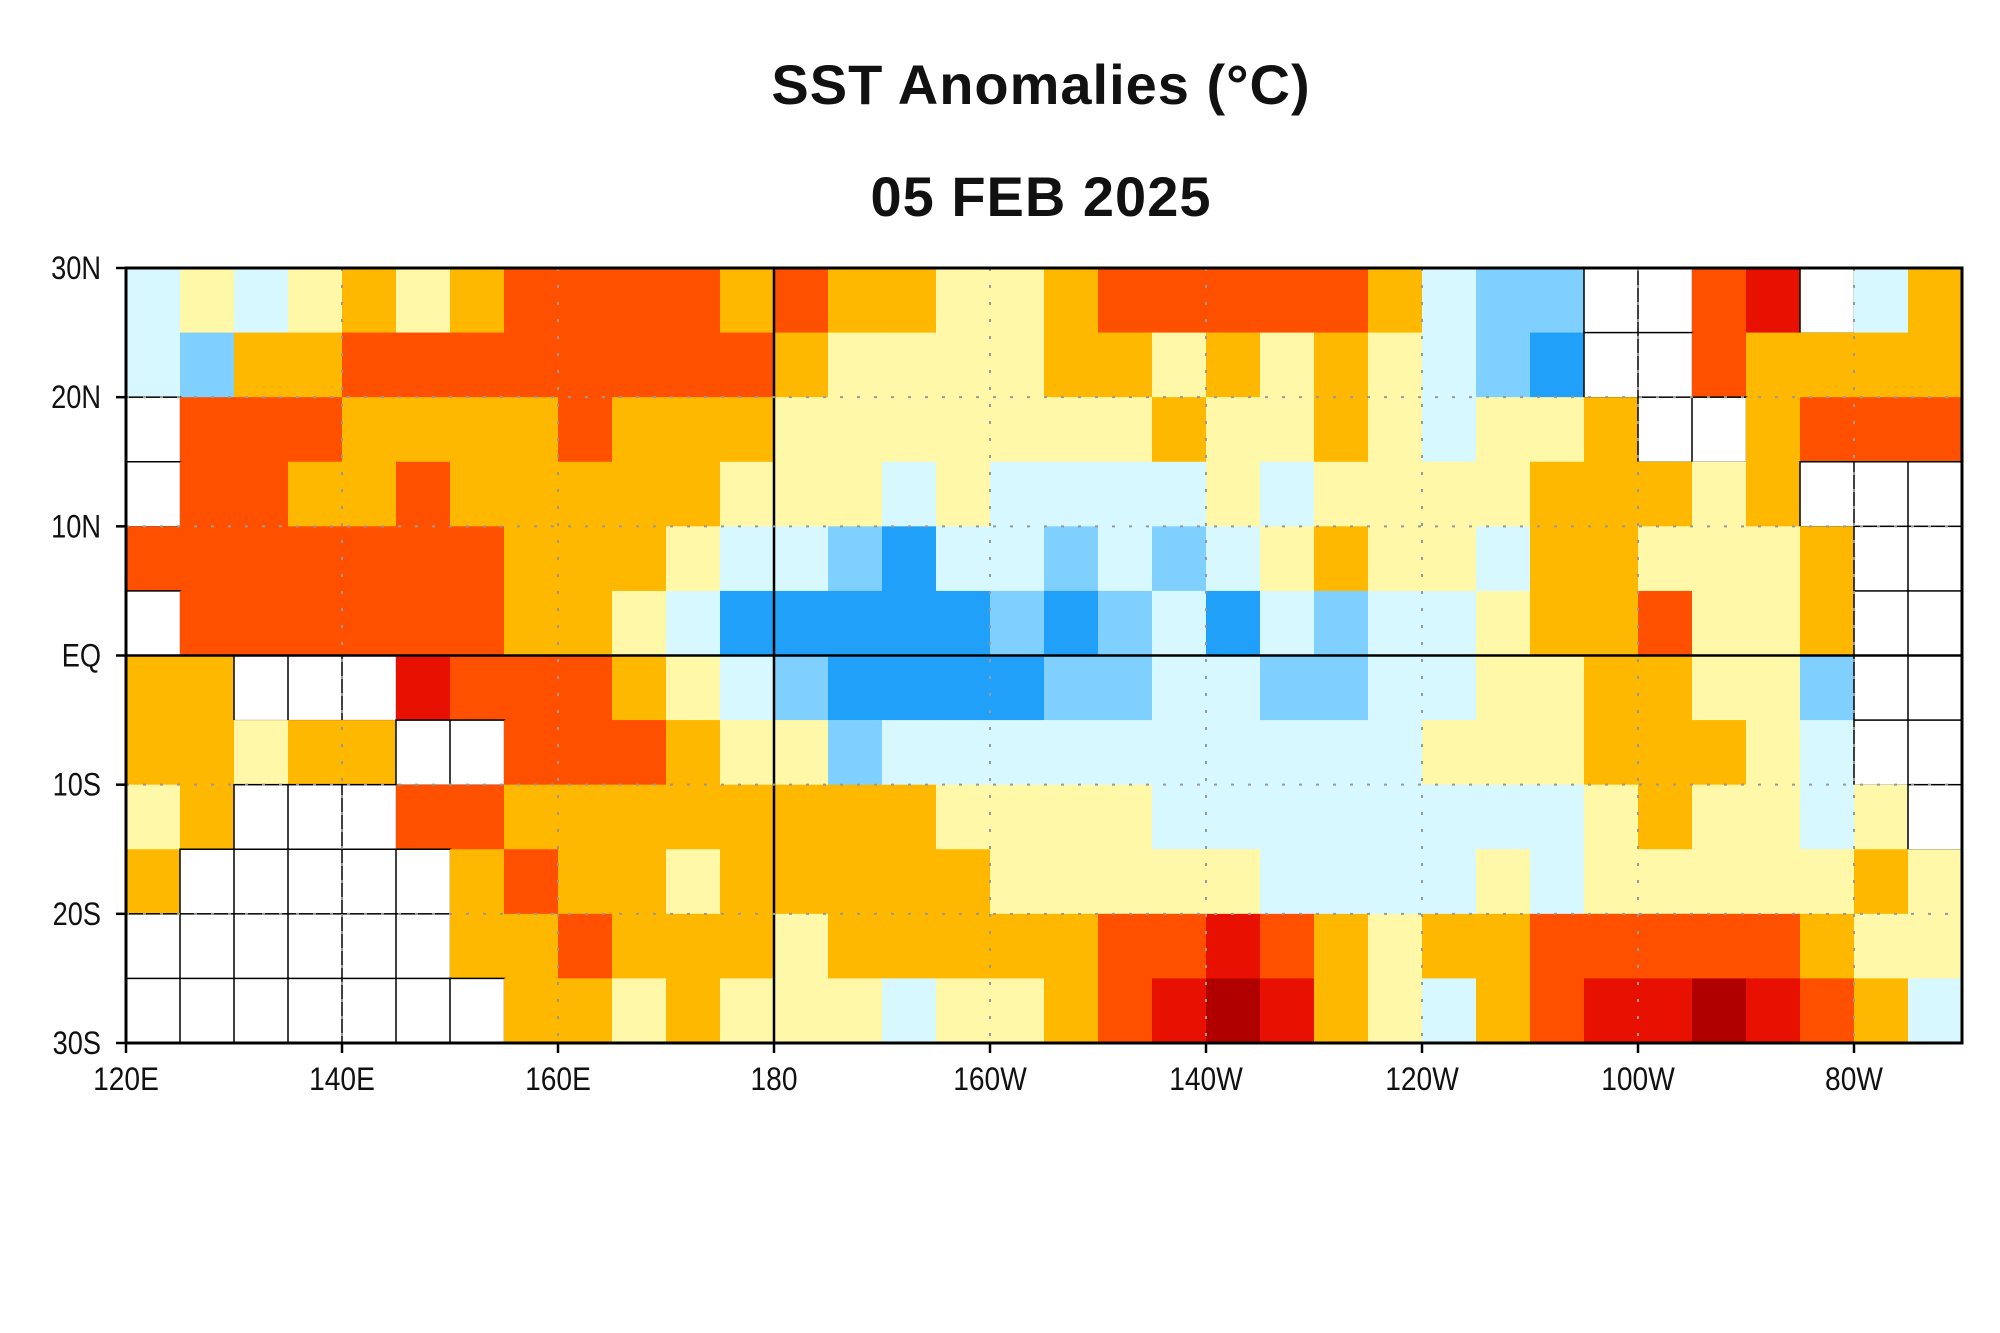 This screenshot has width=2000, height=1333. Describe the element at coordinates (76, 398) in the screenshot. I see `y-tick-label: 20N` at that location.